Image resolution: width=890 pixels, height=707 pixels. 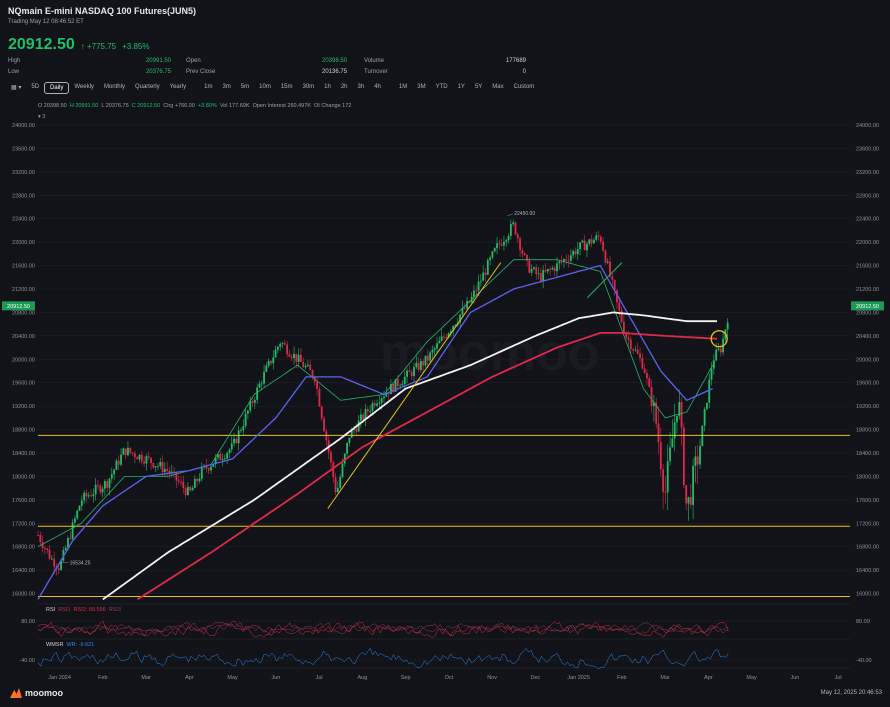 I want to click on tab-4h: 4h, so click(x=377, y=87).